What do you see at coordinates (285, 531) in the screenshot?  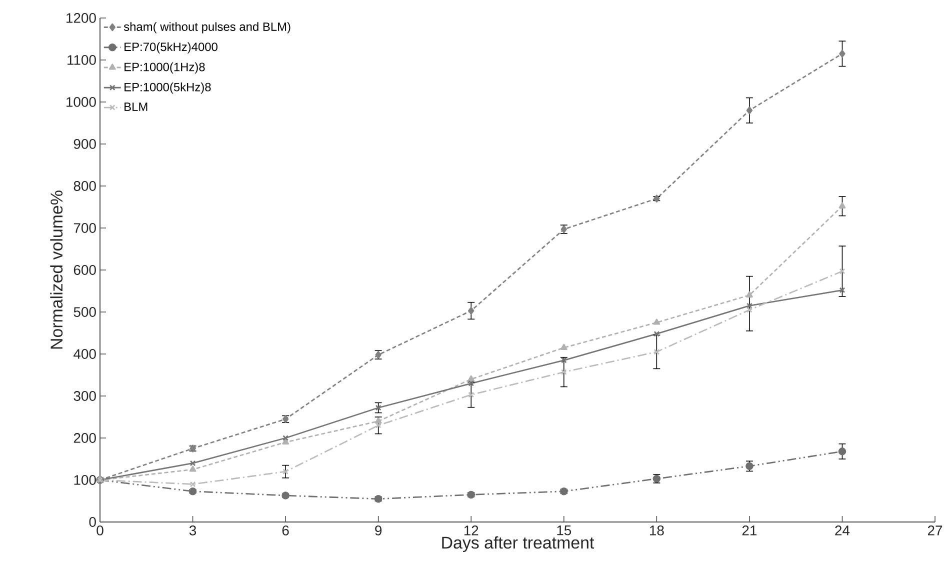 I see `x-tick-label: 6` at bounding box center [285, 531].